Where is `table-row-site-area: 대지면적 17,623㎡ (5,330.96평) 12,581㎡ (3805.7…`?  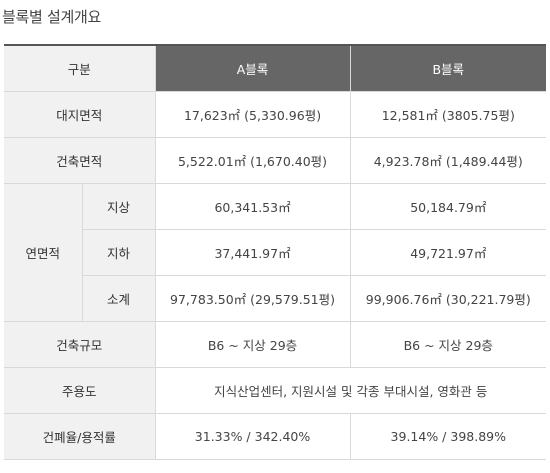
table-row-site-area: 대지면적 17,623㎡ (5,330.96평) 12,581㎡ (3805.7… is located at coordinates (275, 114).